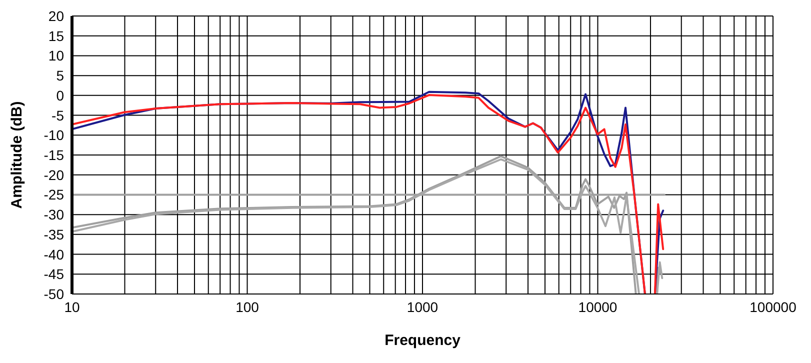 The image size is (811, 363). Describe the element at coordinates (54, 194) in the screenshot. I see `y-tick-label: -25` at that location.